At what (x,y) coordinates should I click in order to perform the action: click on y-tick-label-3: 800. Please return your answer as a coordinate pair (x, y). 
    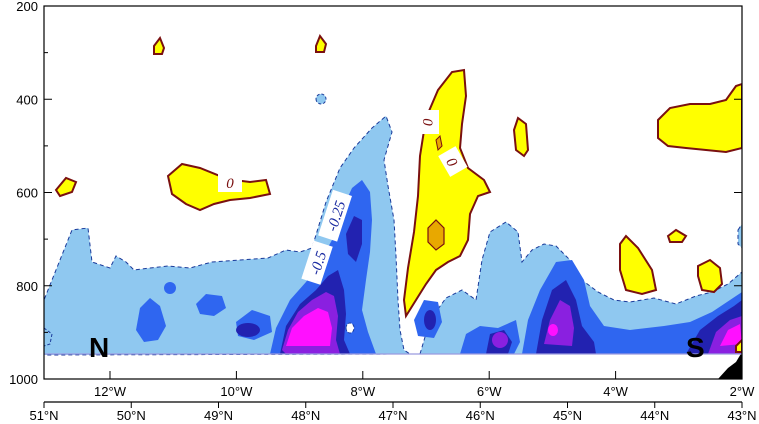
    Looking at the image, I should click on (27, 286).